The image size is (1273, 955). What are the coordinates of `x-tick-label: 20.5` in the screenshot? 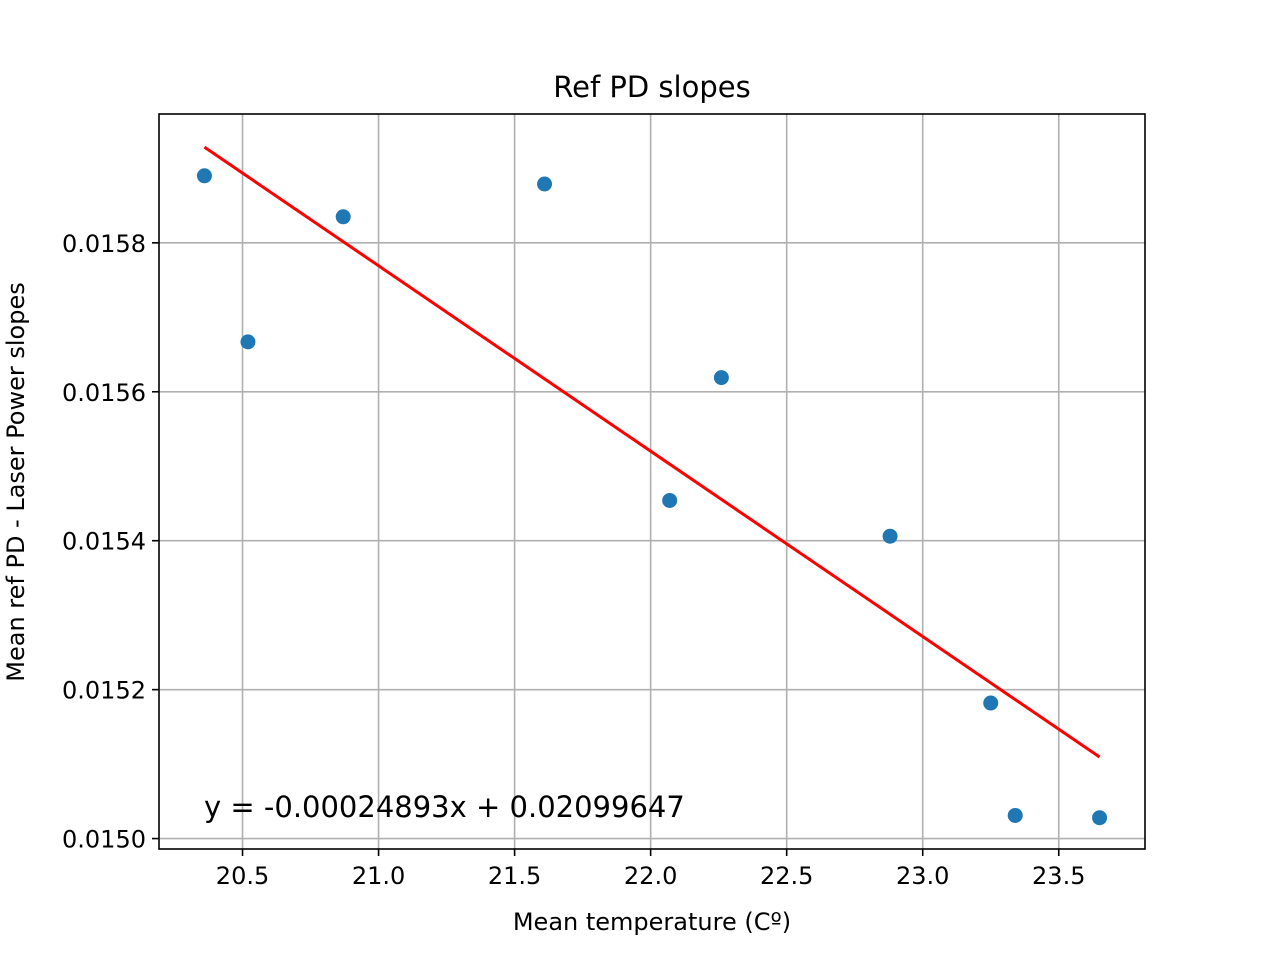 It's located at (242, 876).